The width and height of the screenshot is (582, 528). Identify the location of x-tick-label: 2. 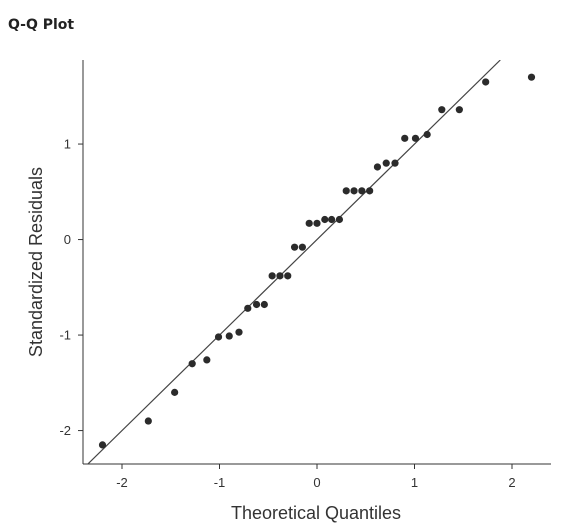
(511, 482).